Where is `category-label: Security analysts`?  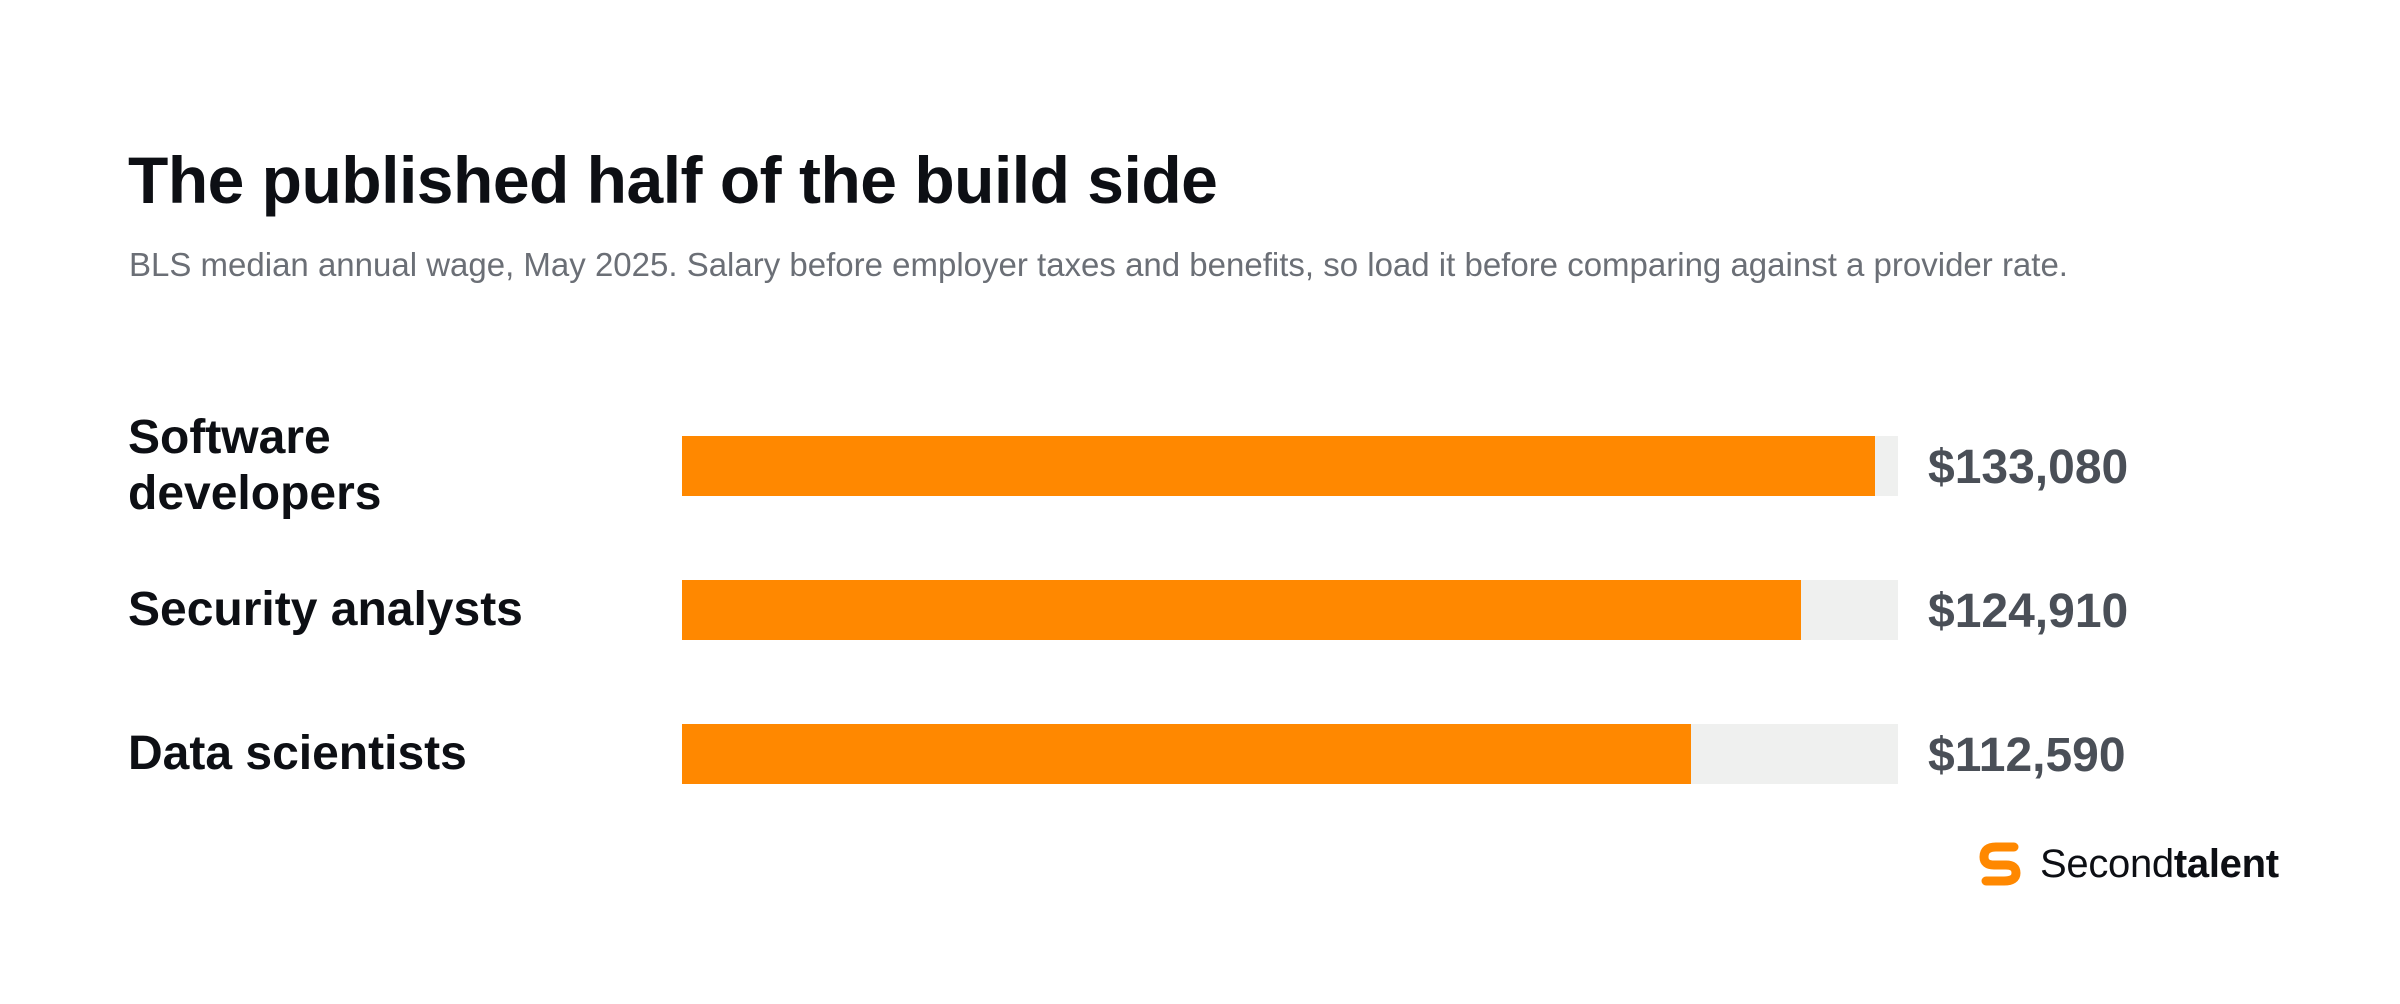 category-label: Security analysts is located at coordinates (325, 609).